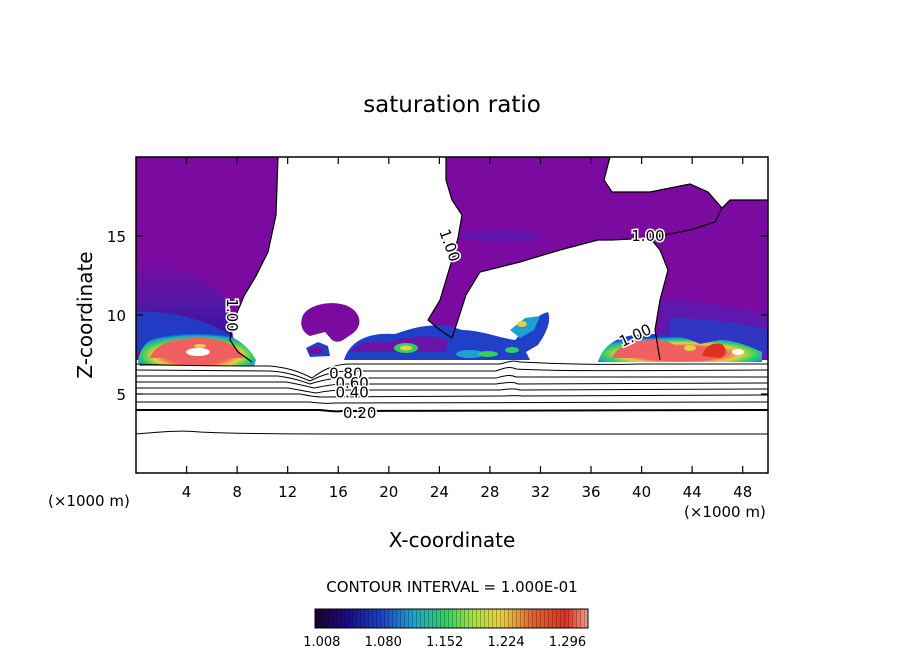 This screenshot has width=904, height=654. Describe the element at coordinates (451, 587) in the screenshot. I see `contour-interval-label: CONTOUR INTERVAL = 1.000E-01` at that location.